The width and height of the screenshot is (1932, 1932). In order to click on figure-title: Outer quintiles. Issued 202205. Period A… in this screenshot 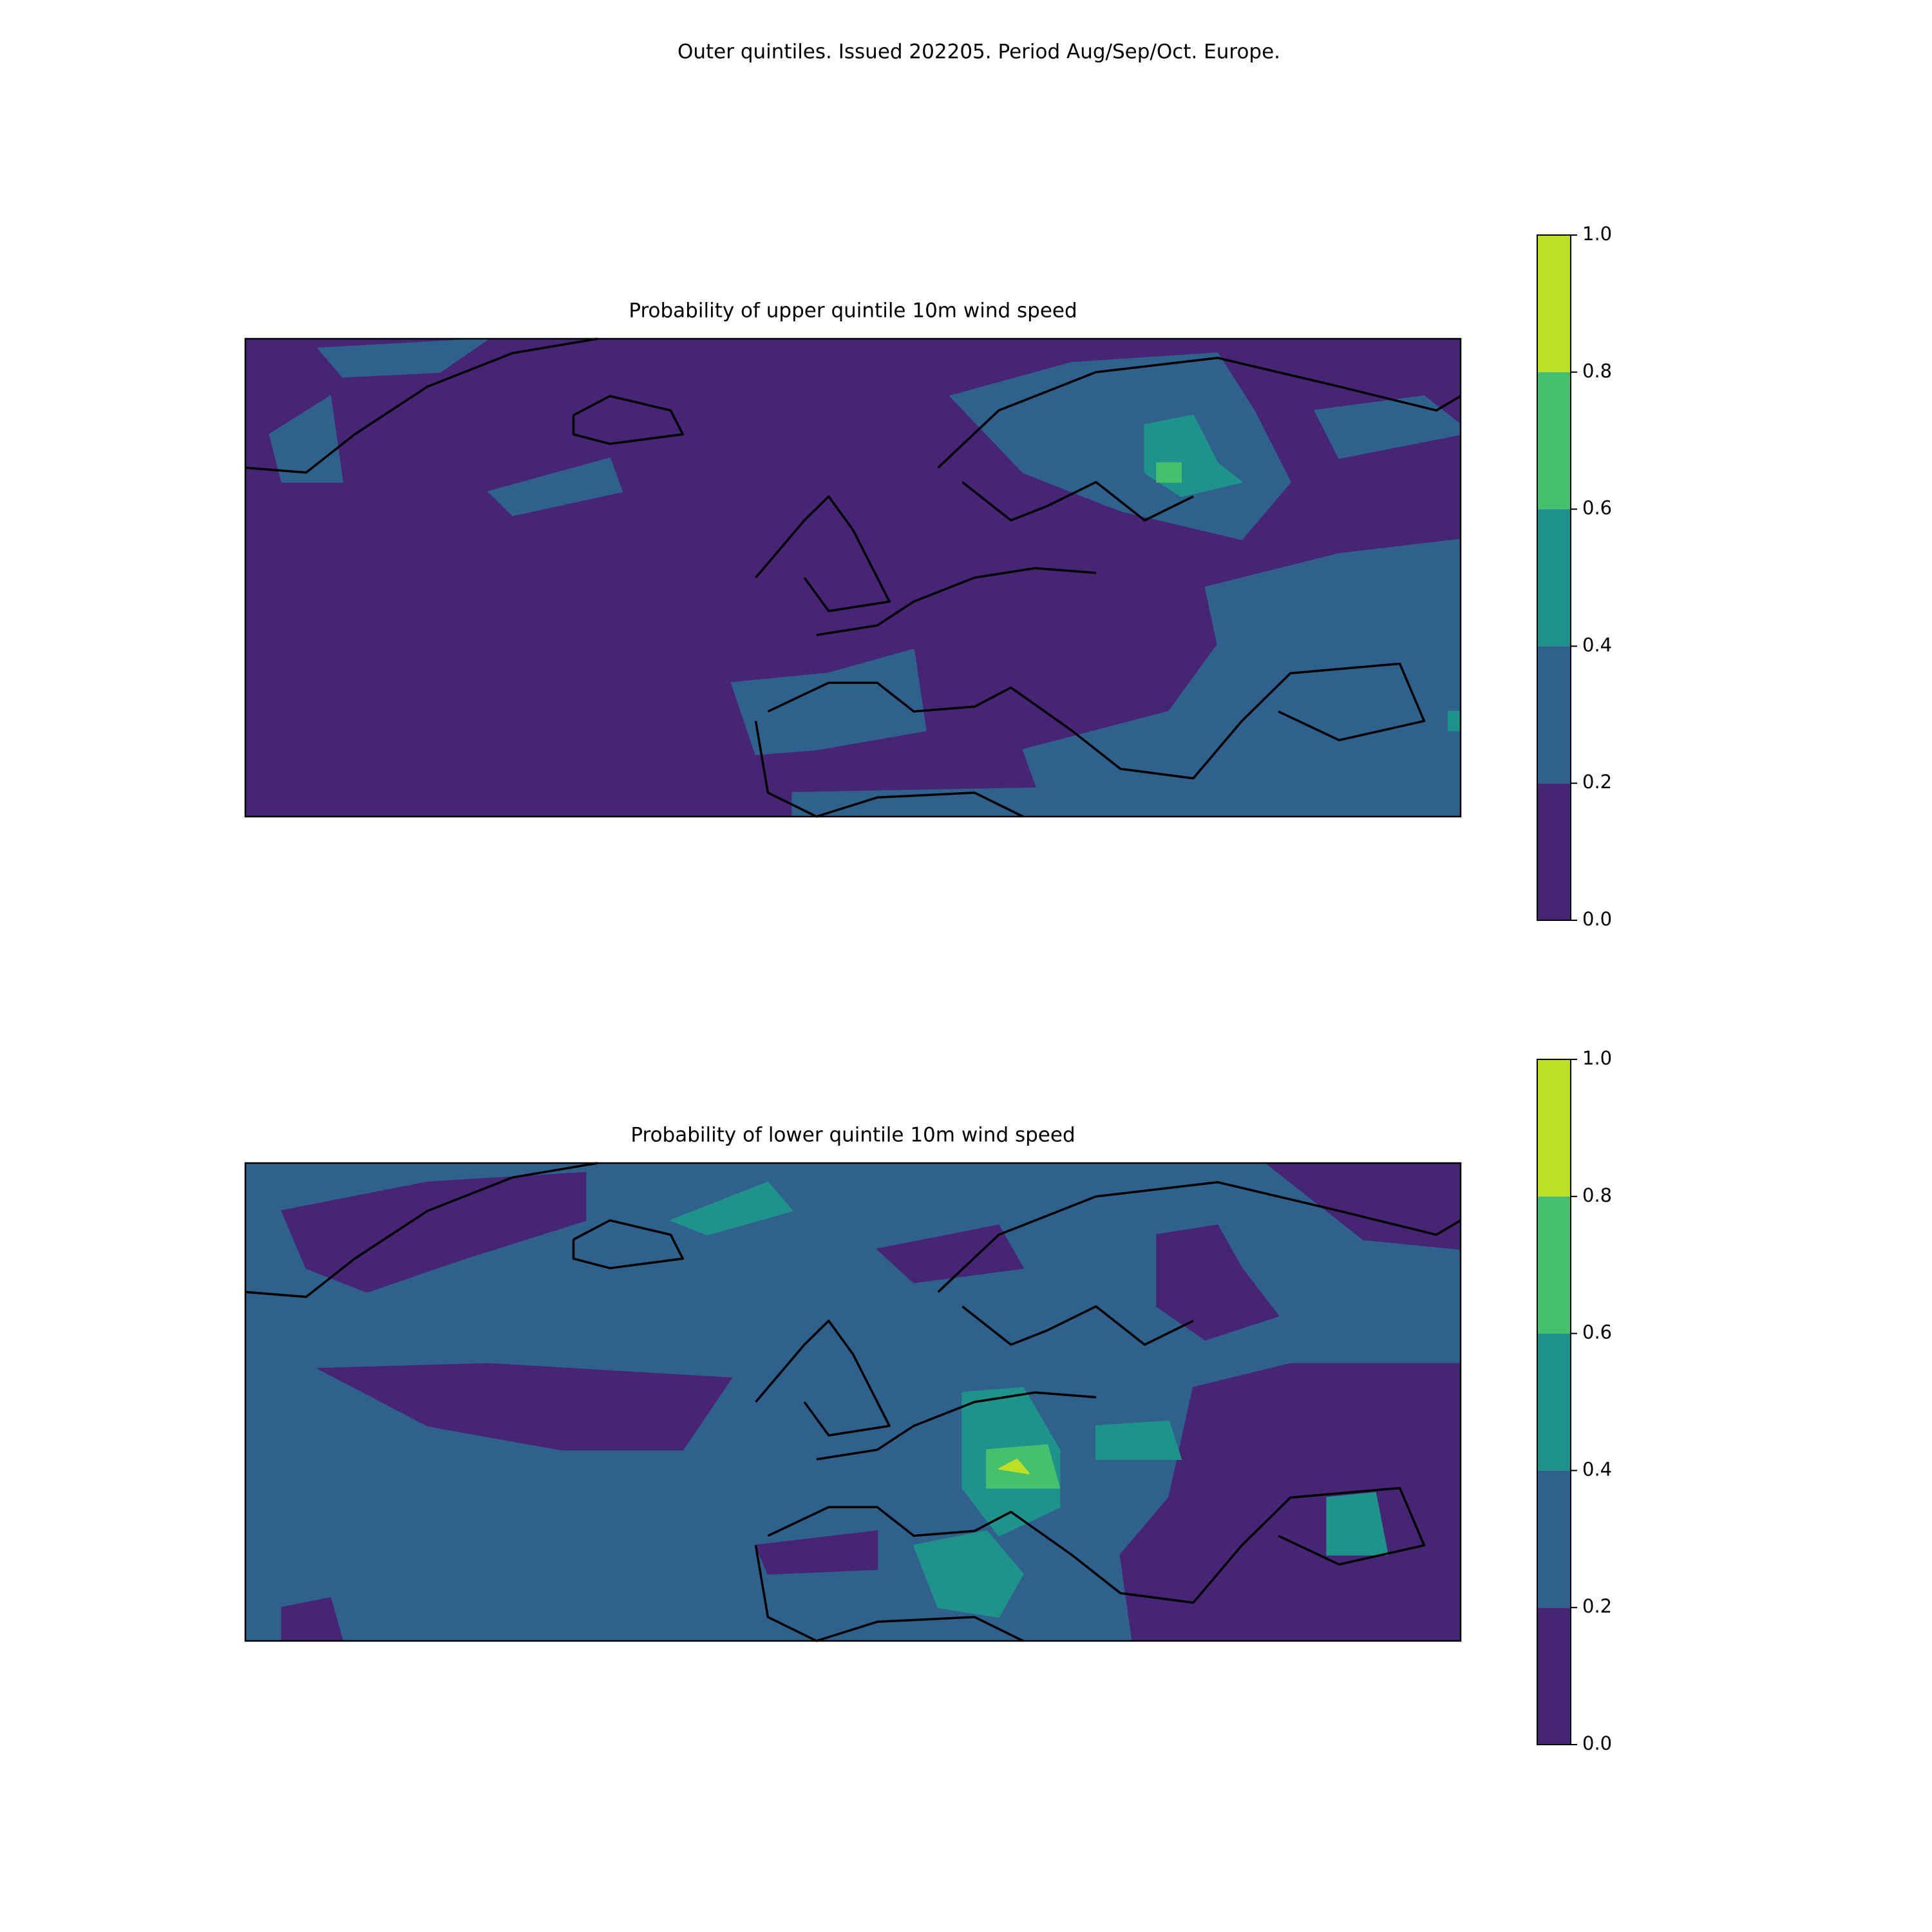, I will do `click(978, 52)`.